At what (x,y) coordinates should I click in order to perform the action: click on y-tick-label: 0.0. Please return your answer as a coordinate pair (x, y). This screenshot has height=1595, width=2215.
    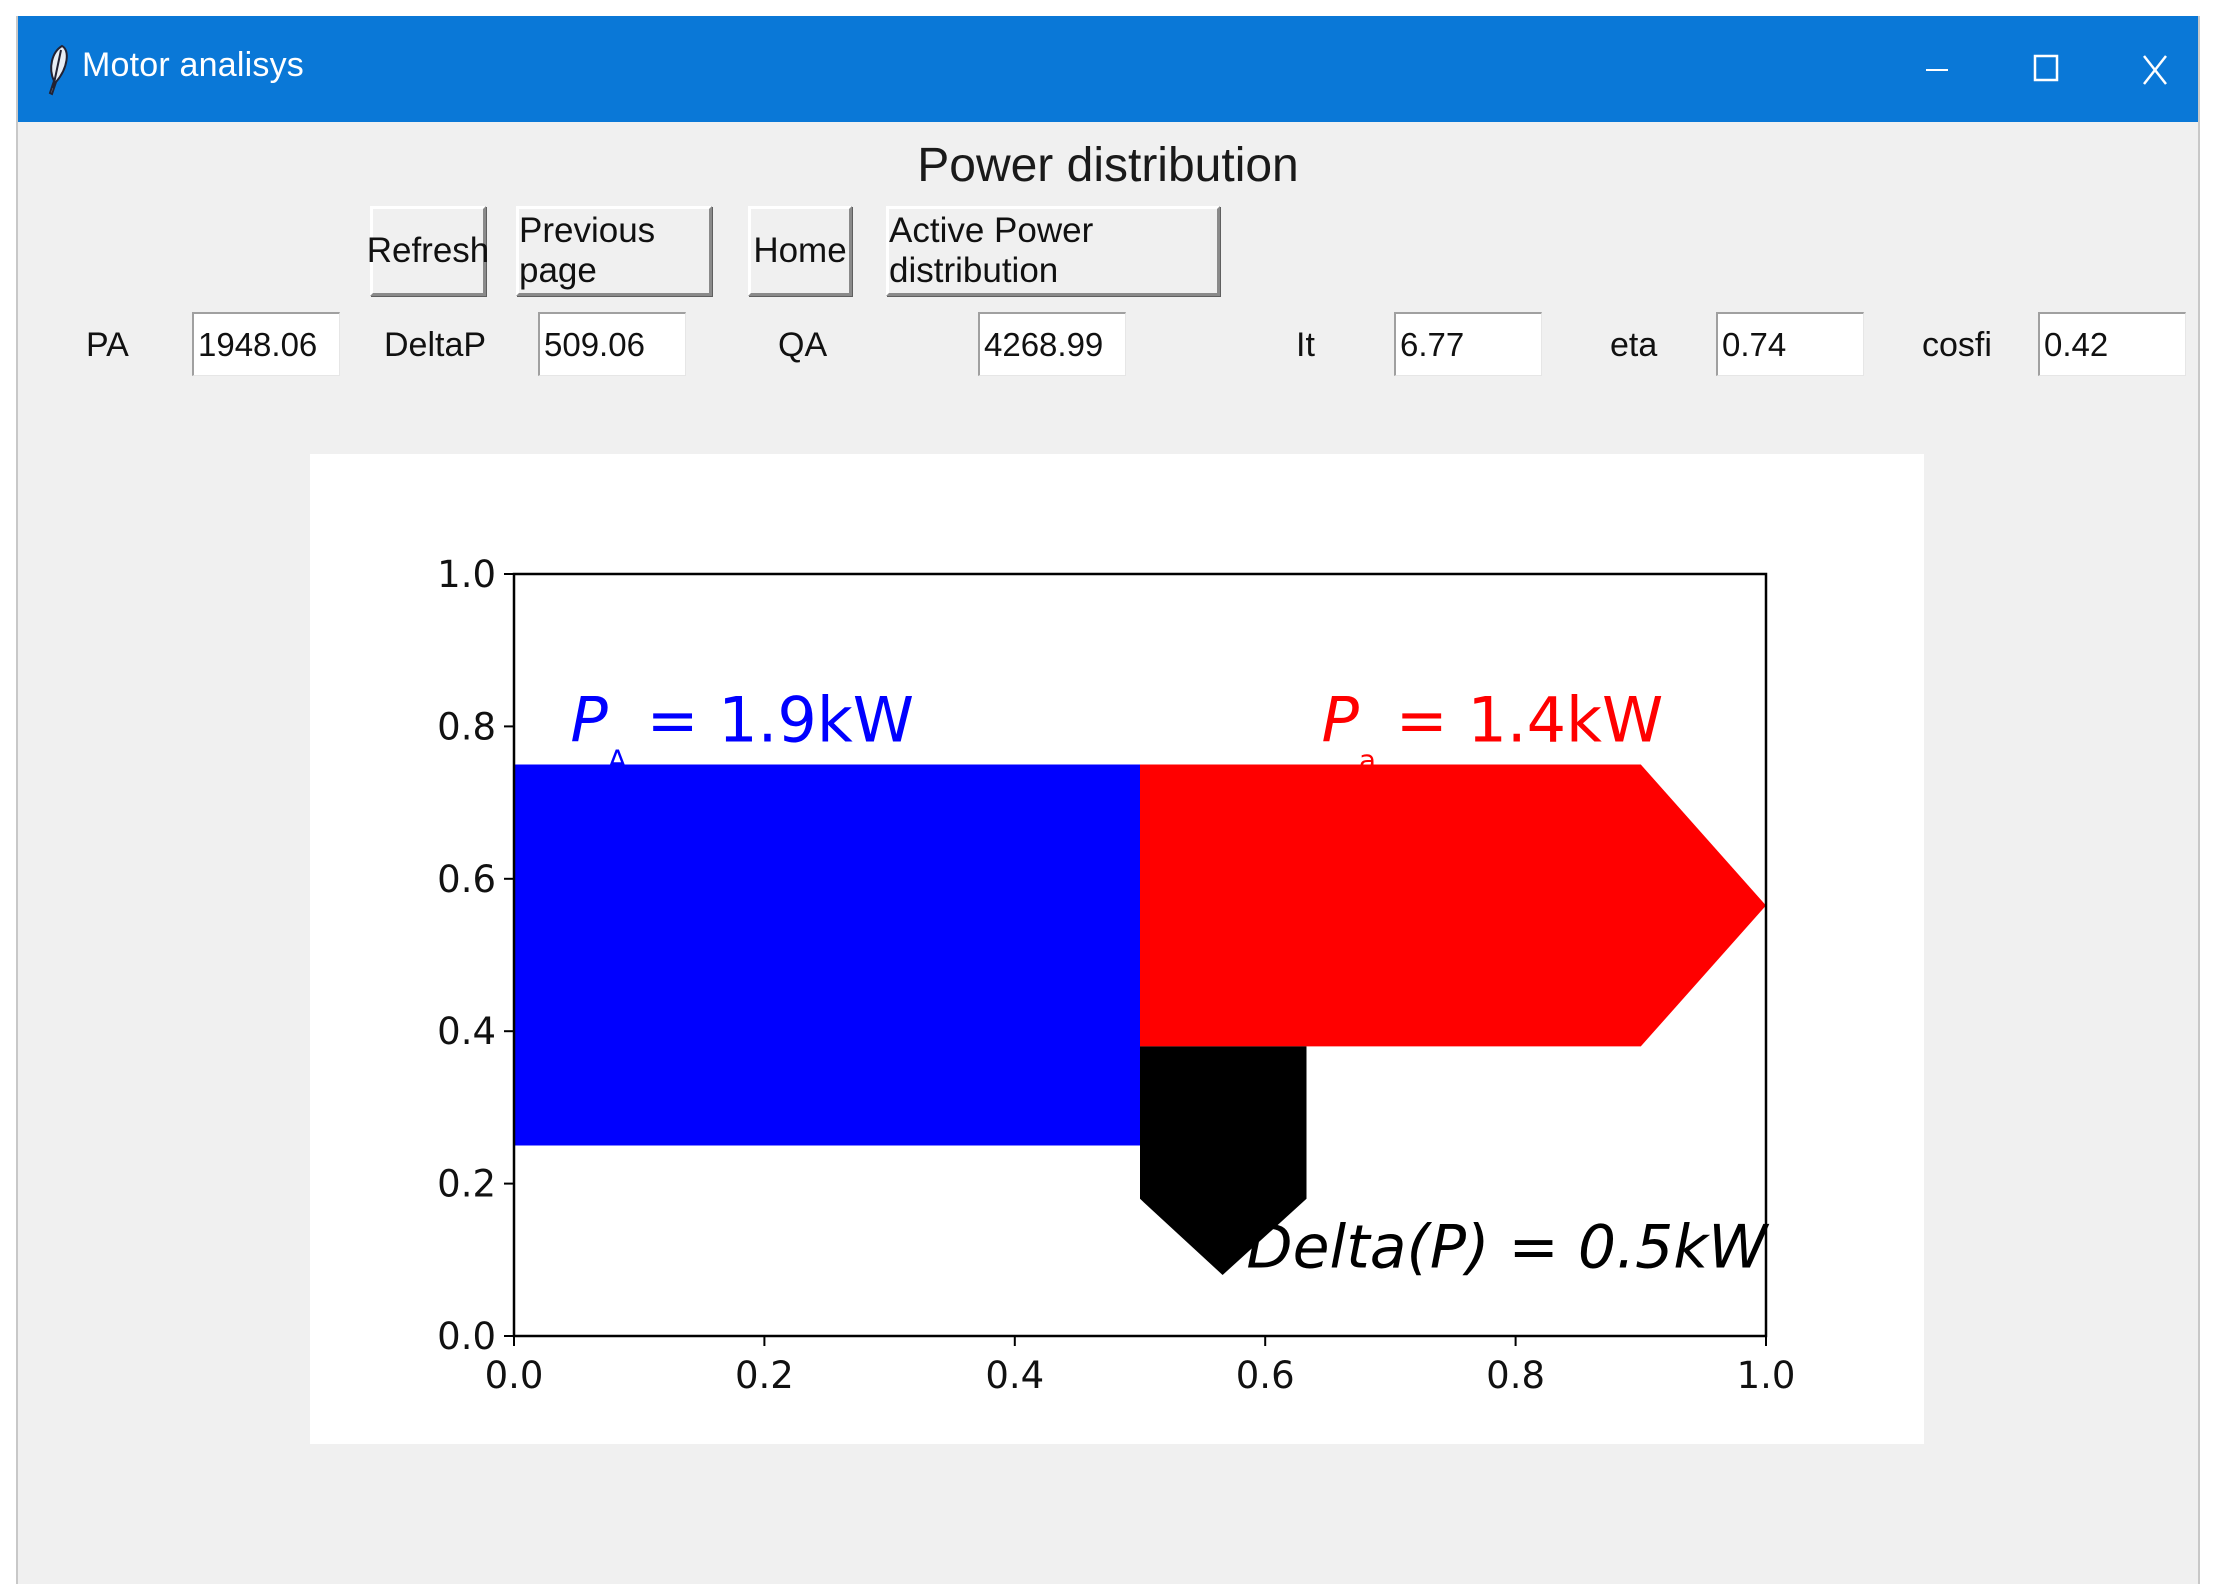
    Looking at the image, I should click on (466, 1336).